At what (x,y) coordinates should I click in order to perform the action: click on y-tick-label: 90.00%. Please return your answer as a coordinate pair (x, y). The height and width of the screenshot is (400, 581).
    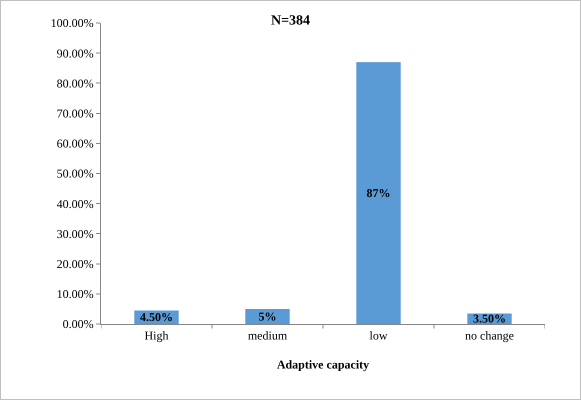
    Looking at the image, I should click on (75, 53).